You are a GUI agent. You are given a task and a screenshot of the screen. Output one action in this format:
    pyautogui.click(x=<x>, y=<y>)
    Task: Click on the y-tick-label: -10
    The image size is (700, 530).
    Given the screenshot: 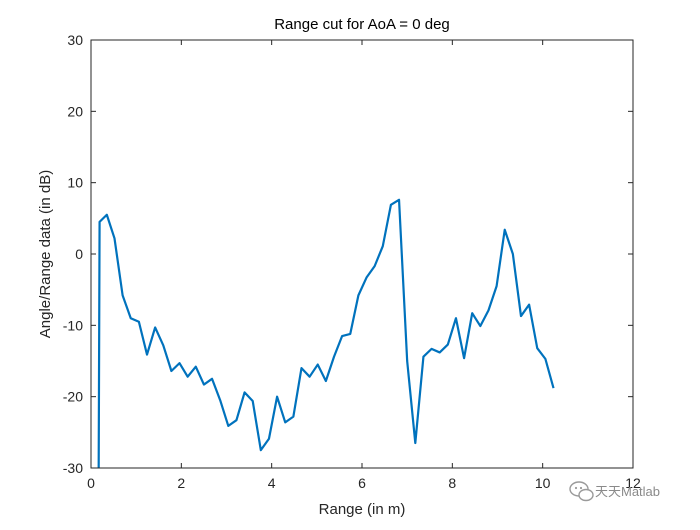 What is the action you would take?
    pyautogui.click(x=73, y=325)
    